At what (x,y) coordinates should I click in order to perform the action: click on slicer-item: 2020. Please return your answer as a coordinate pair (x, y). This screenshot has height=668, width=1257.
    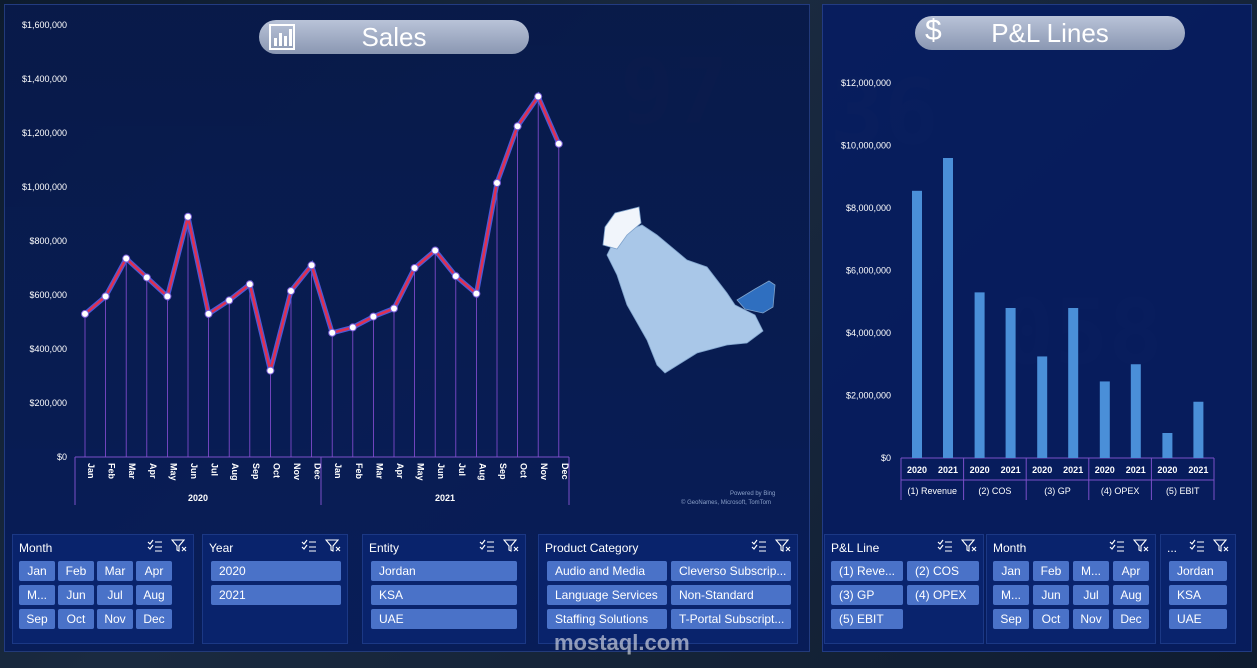
    Looking at the image, I should click on (276, 571).